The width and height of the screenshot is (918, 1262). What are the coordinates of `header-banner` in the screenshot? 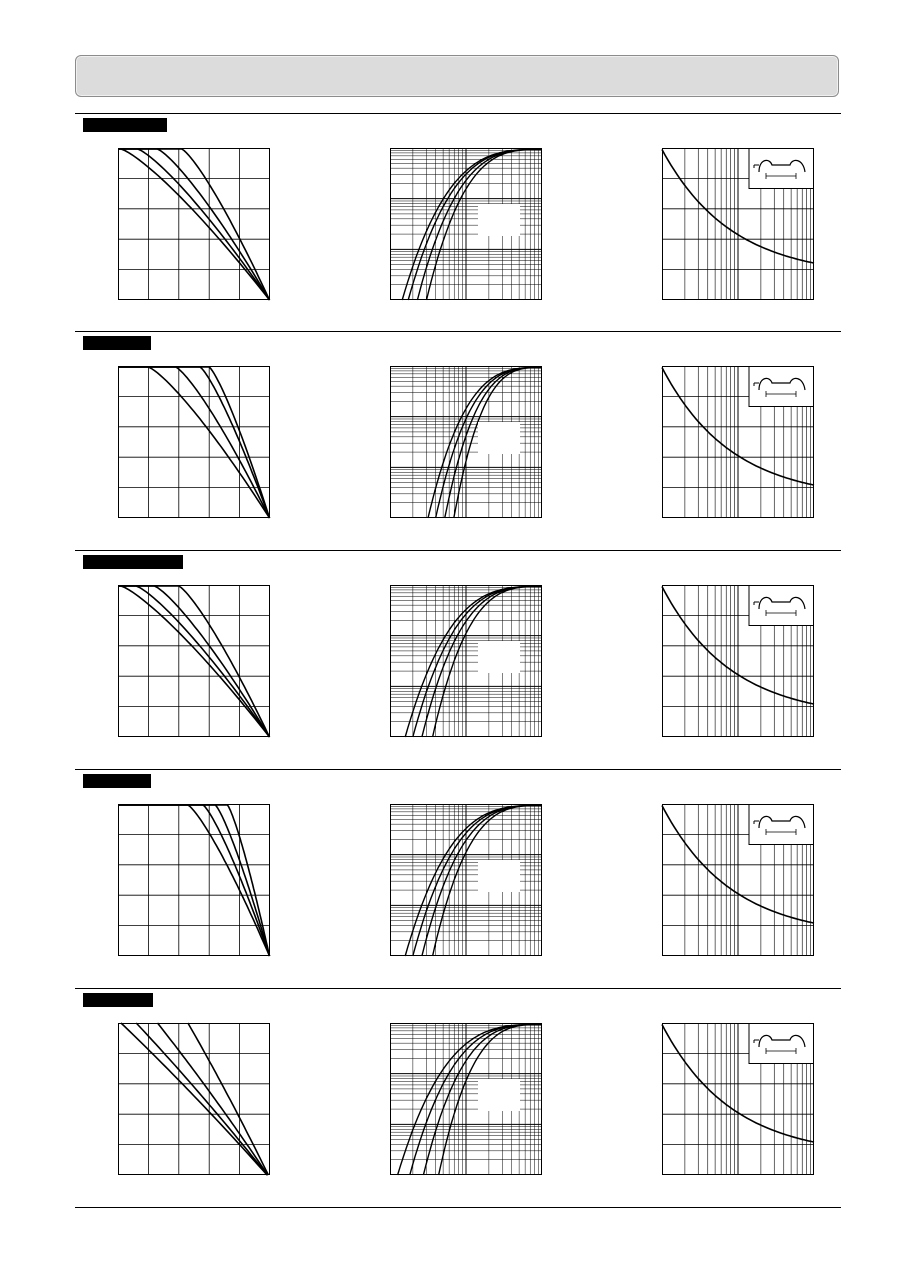 It's located at (457, 76).